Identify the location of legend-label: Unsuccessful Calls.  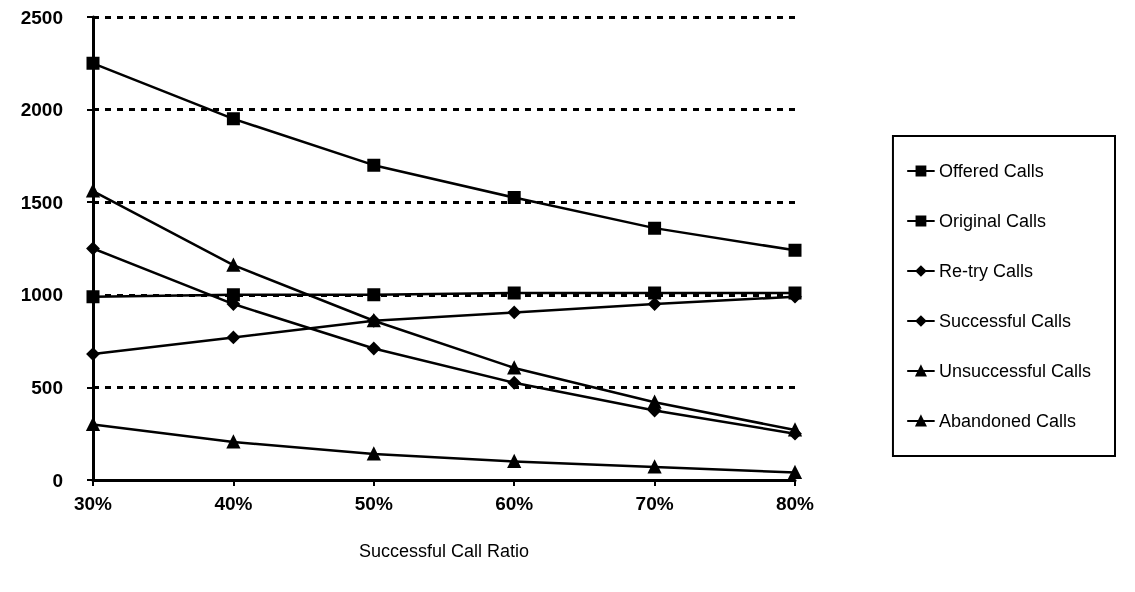
(1015, 371).